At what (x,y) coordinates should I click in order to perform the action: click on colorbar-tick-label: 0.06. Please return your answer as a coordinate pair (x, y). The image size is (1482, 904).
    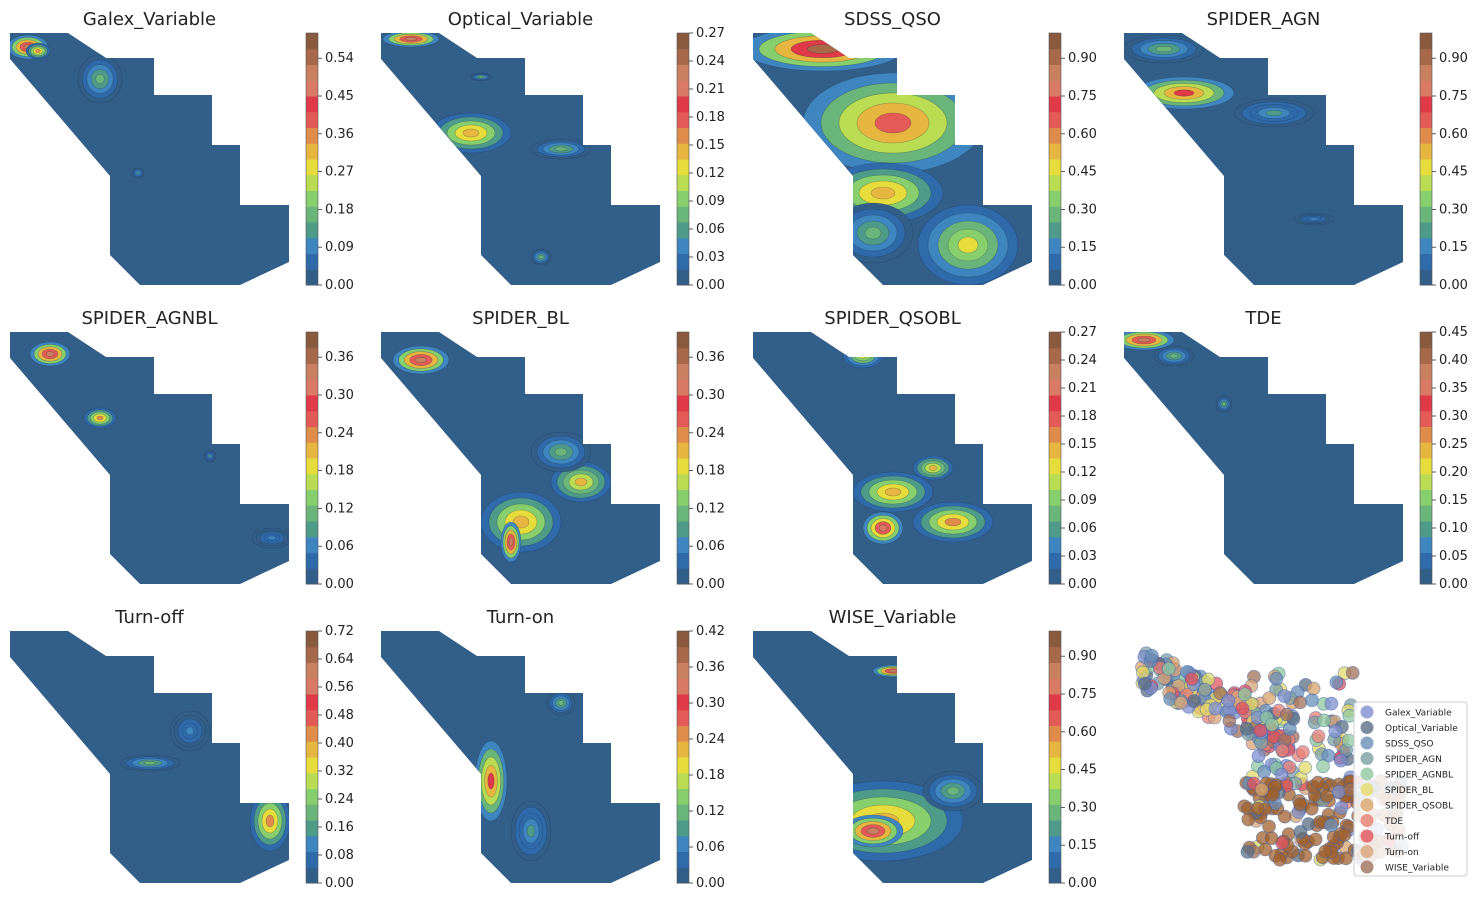
    Looking at the image, I should click on (710, 229).